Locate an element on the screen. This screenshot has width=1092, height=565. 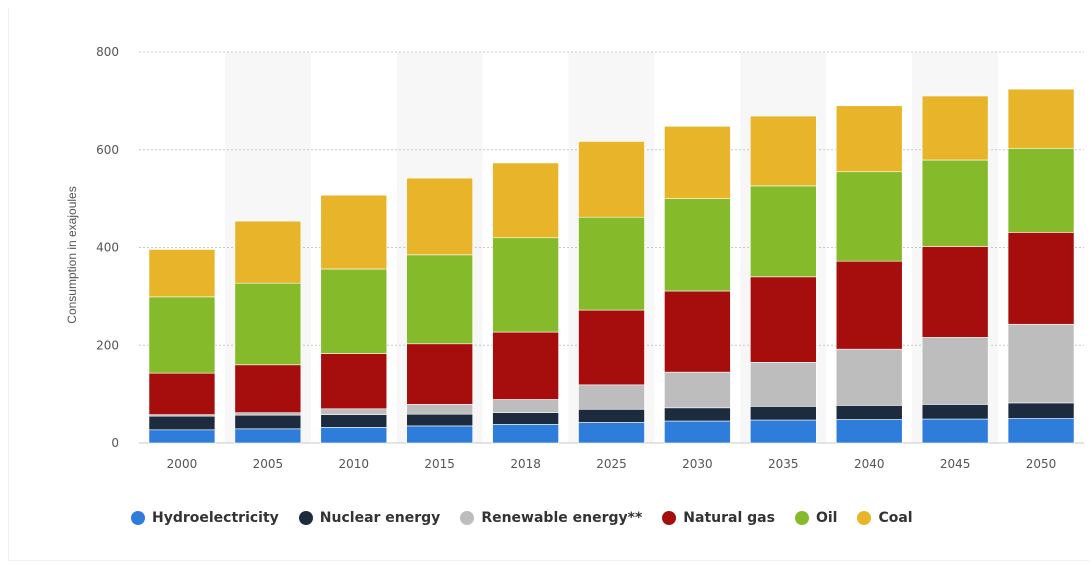
bar-segment: Renewable energy** 2018: 27 is located at coordinates (525, 406).